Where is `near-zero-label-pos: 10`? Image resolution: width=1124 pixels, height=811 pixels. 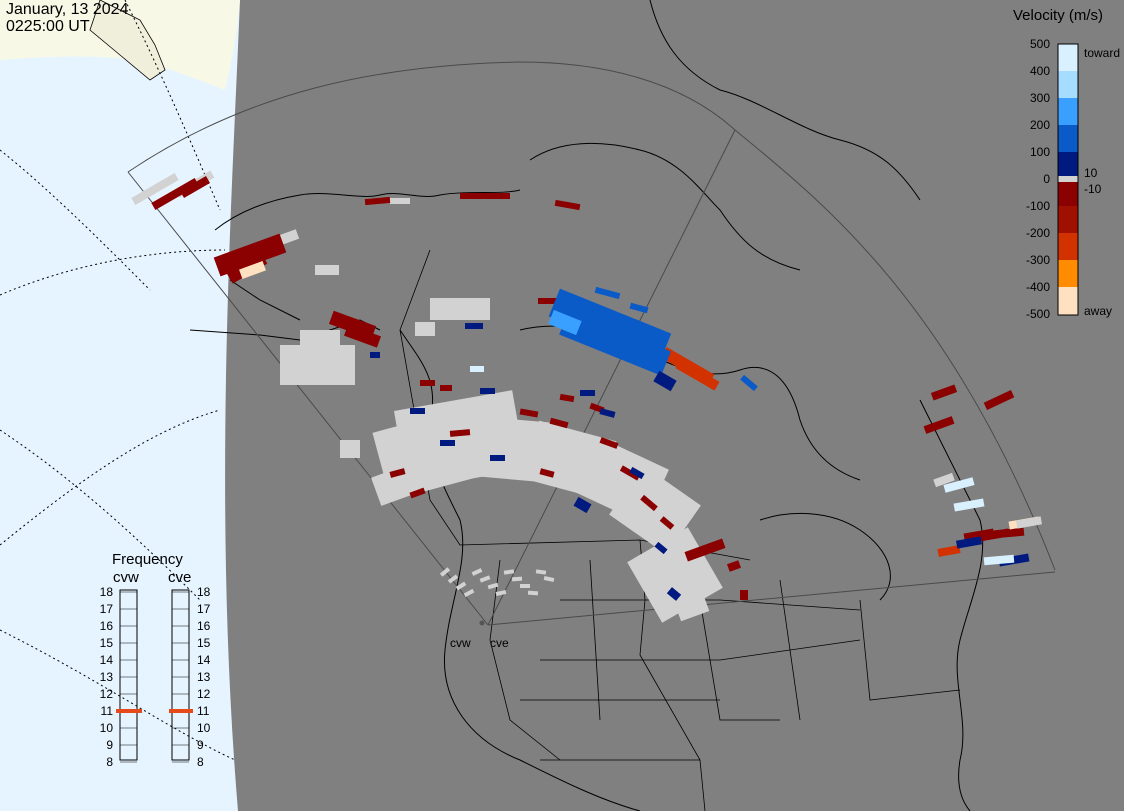 near-zero-label-pos: 10 is located at coordinates (1091, 173).